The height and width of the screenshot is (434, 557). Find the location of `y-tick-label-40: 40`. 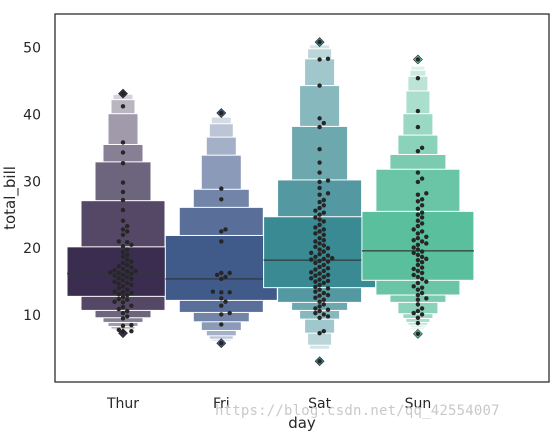

y-tick-label-40: 40 is located at coordinates (32, 115).